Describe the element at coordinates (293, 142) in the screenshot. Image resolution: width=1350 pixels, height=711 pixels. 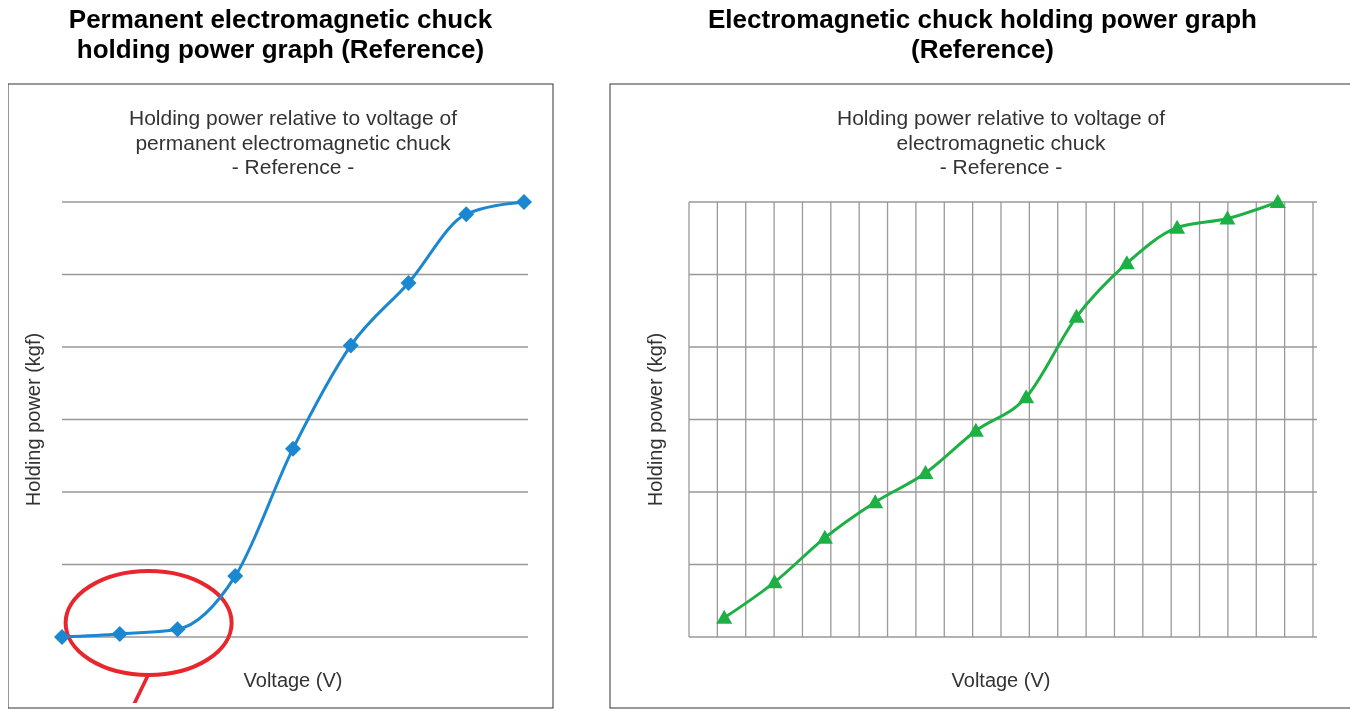
I see `chart-subtitle: Holding power relative to voltage of permanent electromagnetic chuck - Reference -` at that location.